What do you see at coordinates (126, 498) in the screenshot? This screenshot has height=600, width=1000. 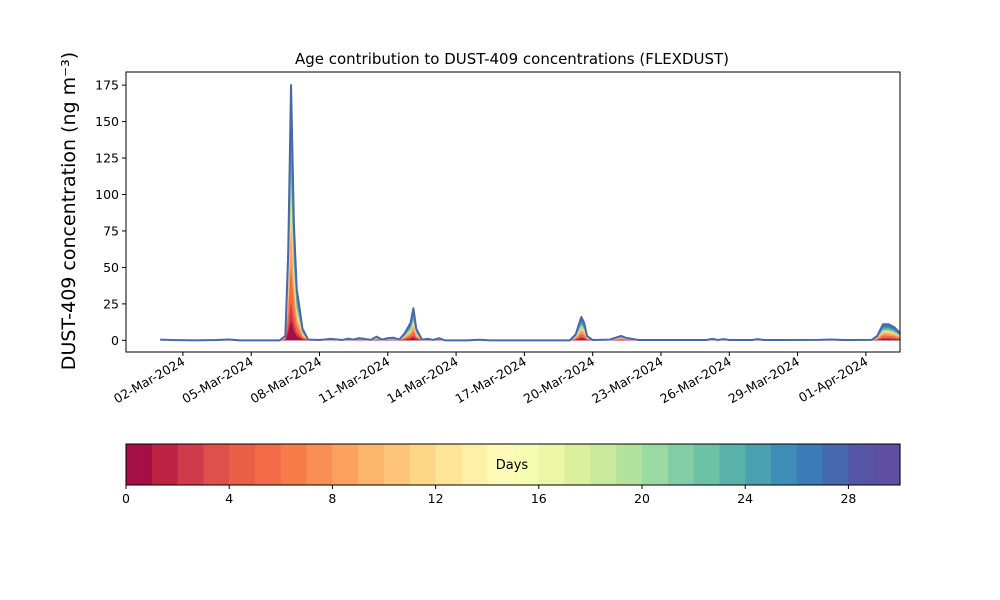 I see `colorbar-tick-label: 0` at bounding box center [126, 498].